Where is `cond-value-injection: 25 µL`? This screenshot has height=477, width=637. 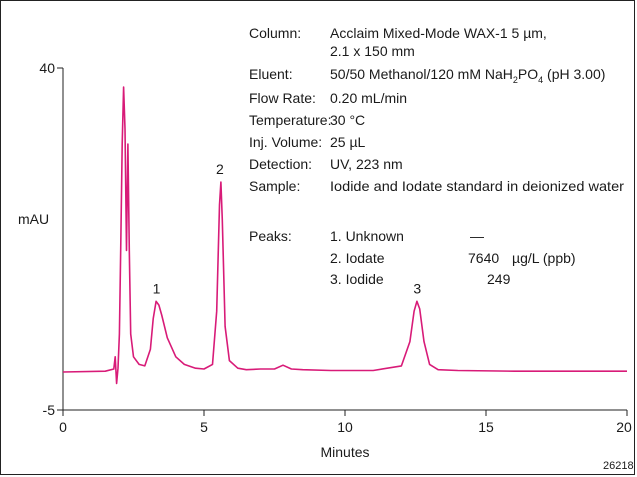
cond-value-injection: 25 µL is located at coordinates (348, 142).